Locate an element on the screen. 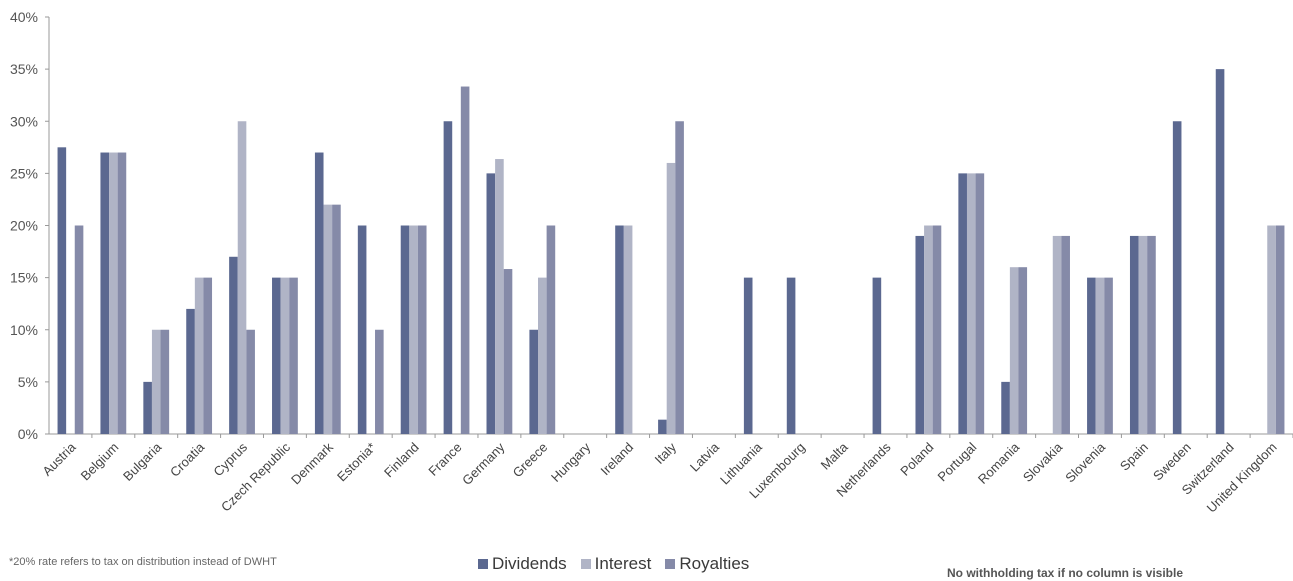  bar-royalties-denmark is located at coordinates (336, 319).